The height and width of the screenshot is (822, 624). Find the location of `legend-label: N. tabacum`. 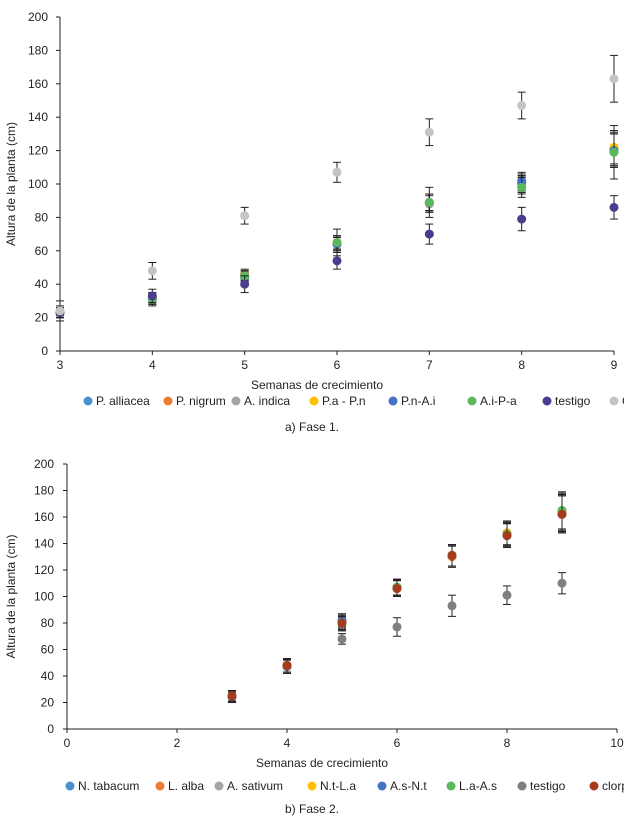

legend-label: N. tabacum is located at coordinates (108, 786).